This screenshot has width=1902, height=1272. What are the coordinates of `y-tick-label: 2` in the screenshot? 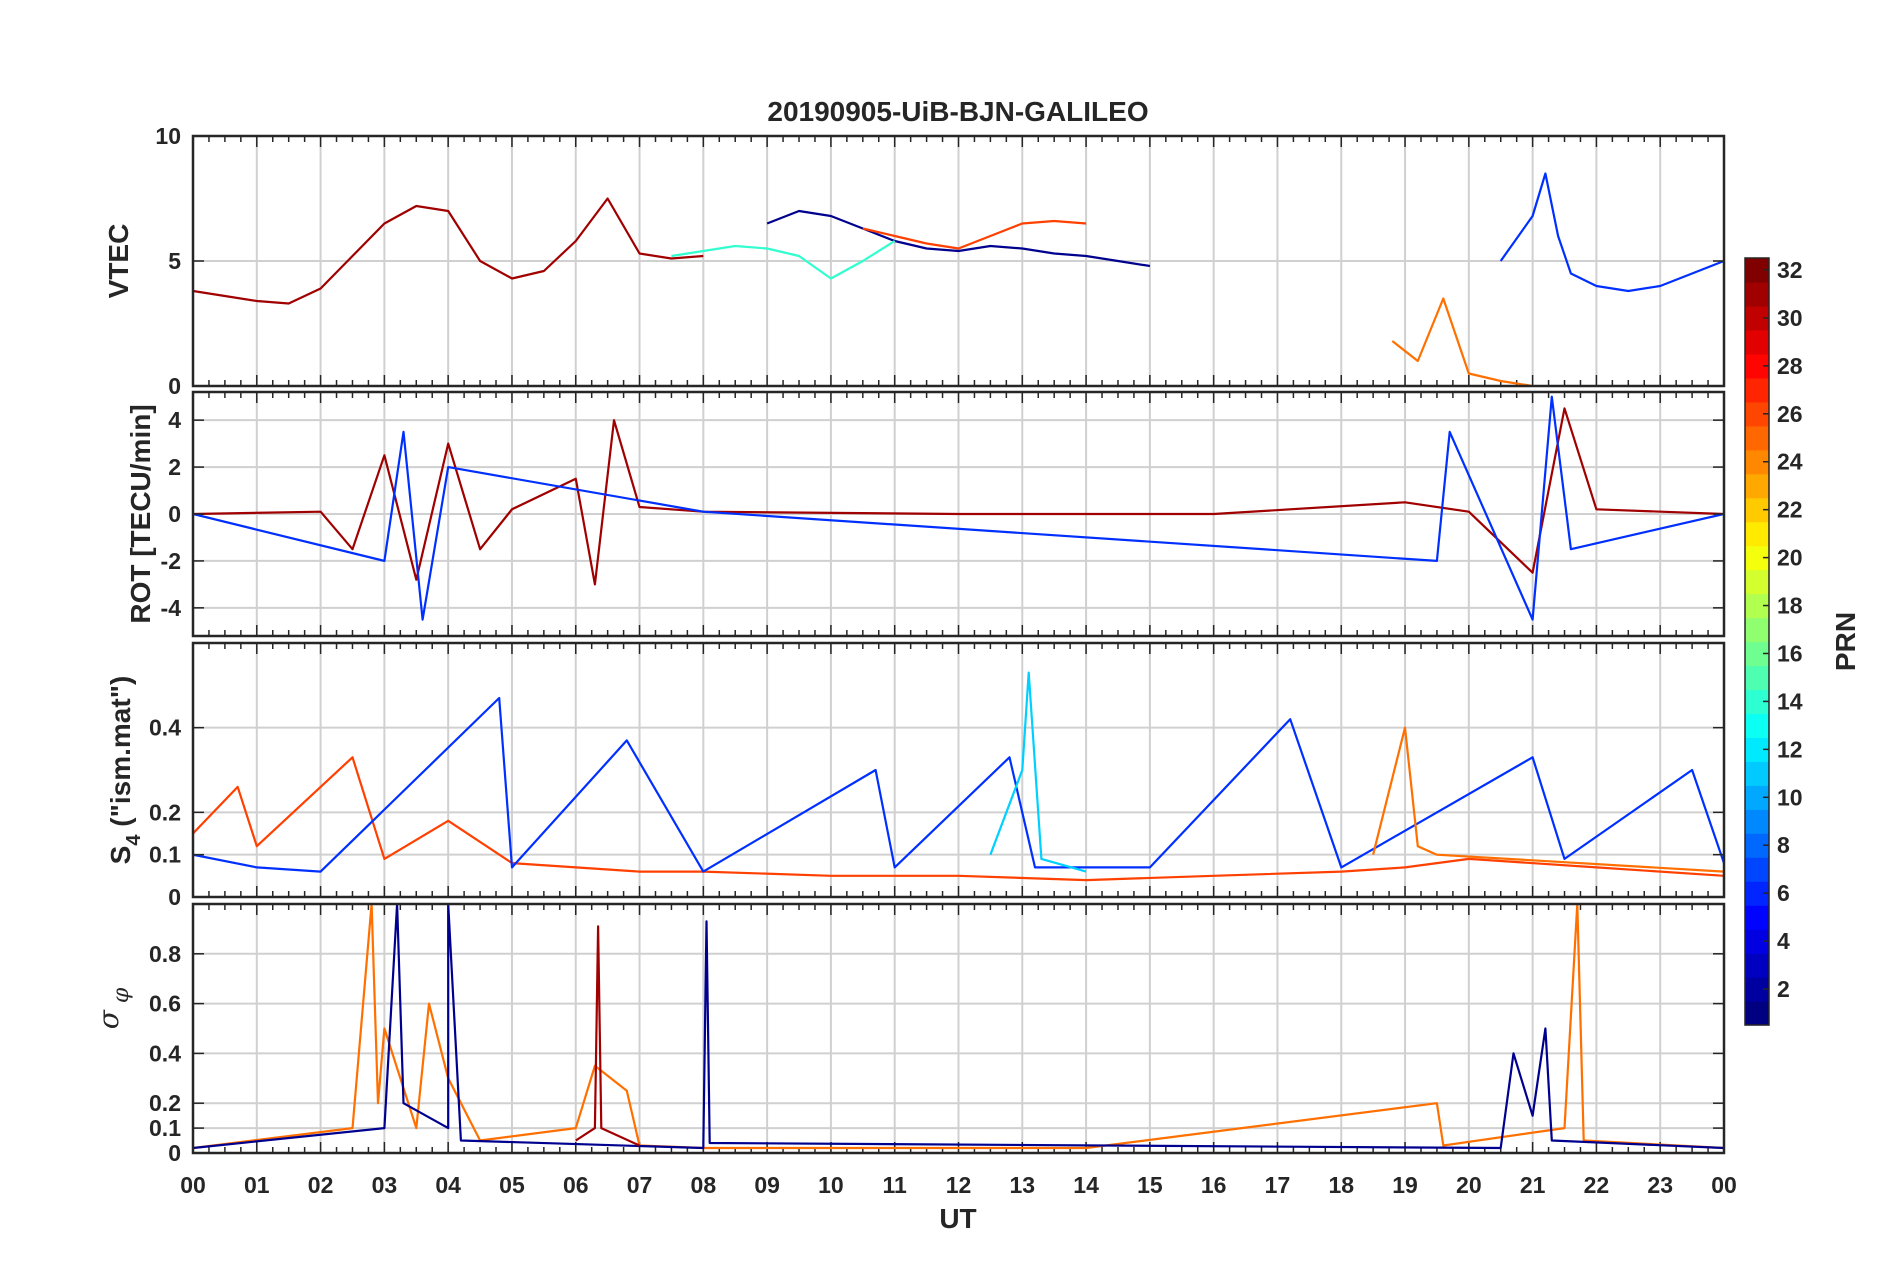 It's located at (174, 467).